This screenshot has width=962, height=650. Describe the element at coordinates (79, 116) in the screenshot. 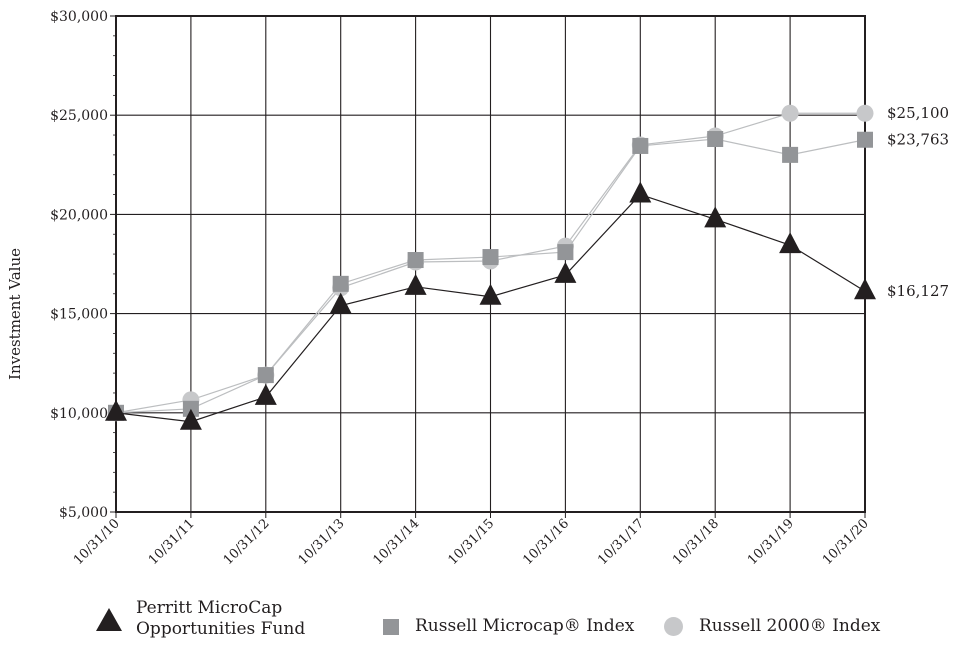

I see `y-tick-label: $25,000` at that location.